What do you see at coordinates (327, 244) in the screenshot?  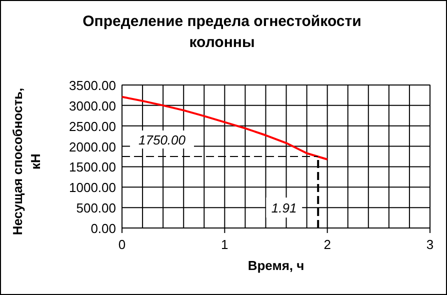 I see `x-tick-label: 2` at bounding box center [327, 244].